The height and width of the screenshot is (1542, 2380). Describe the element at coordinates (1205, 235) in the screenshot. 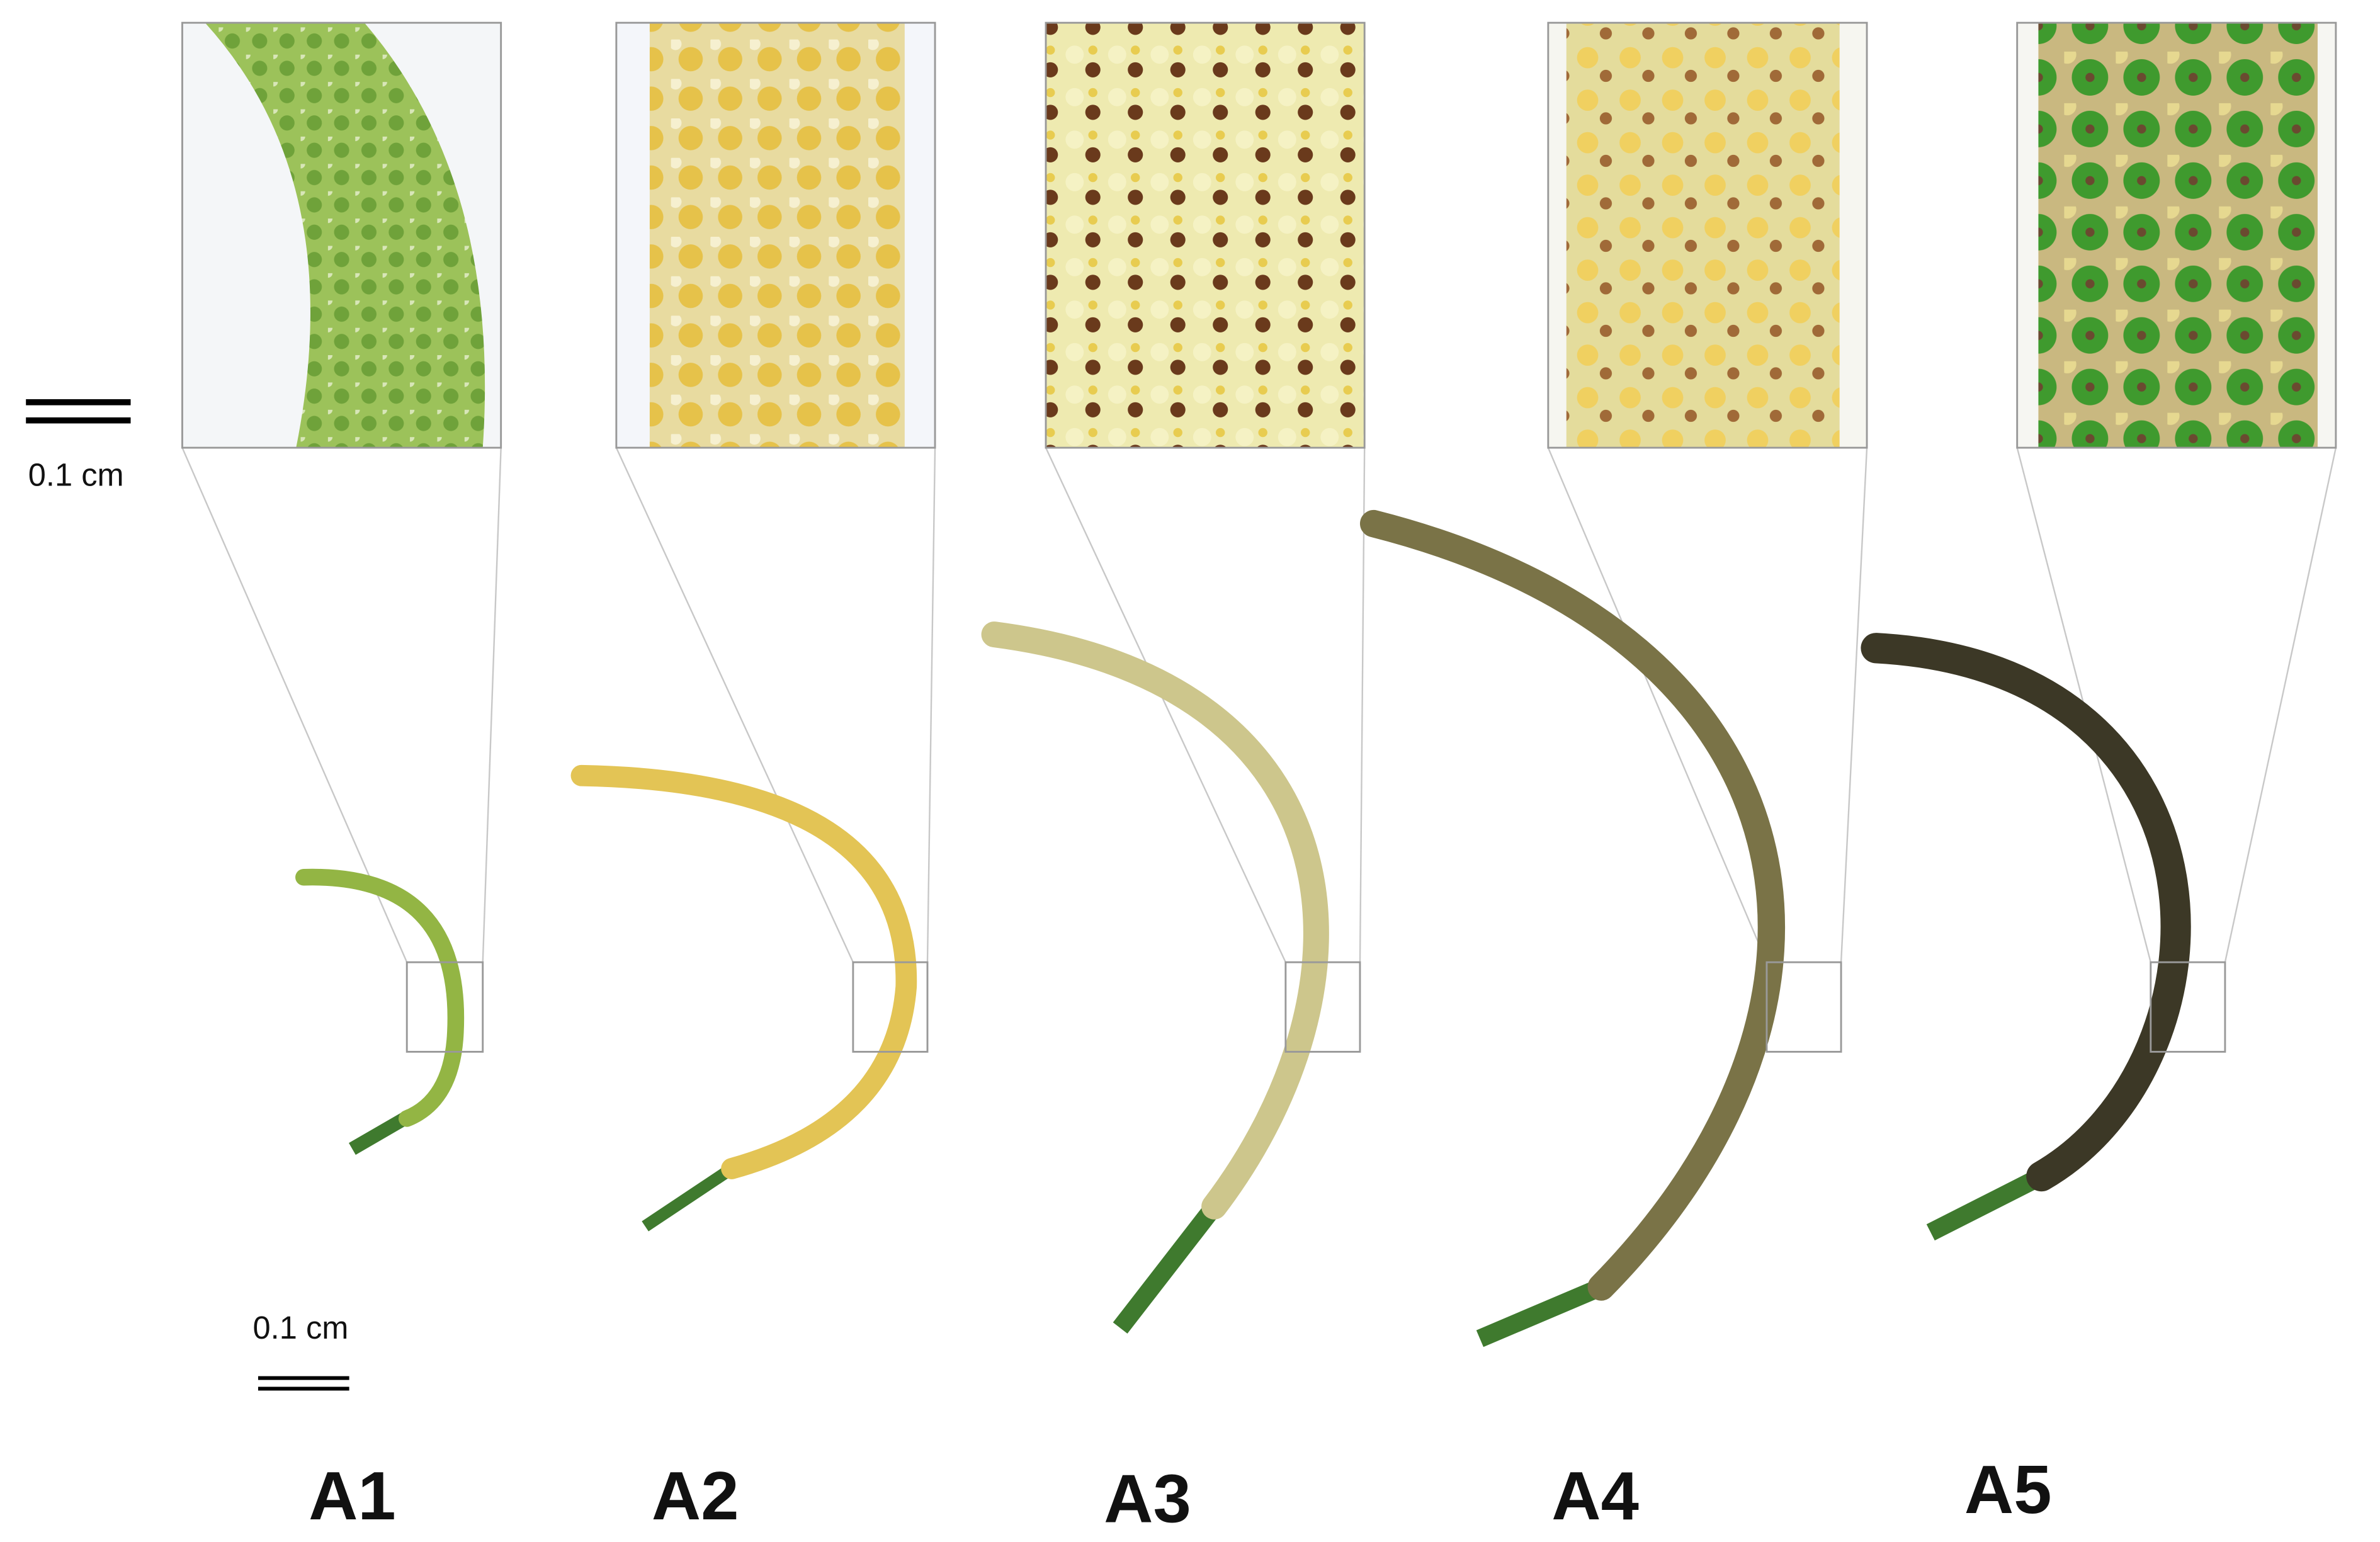

I see `inset-a3` at that location.